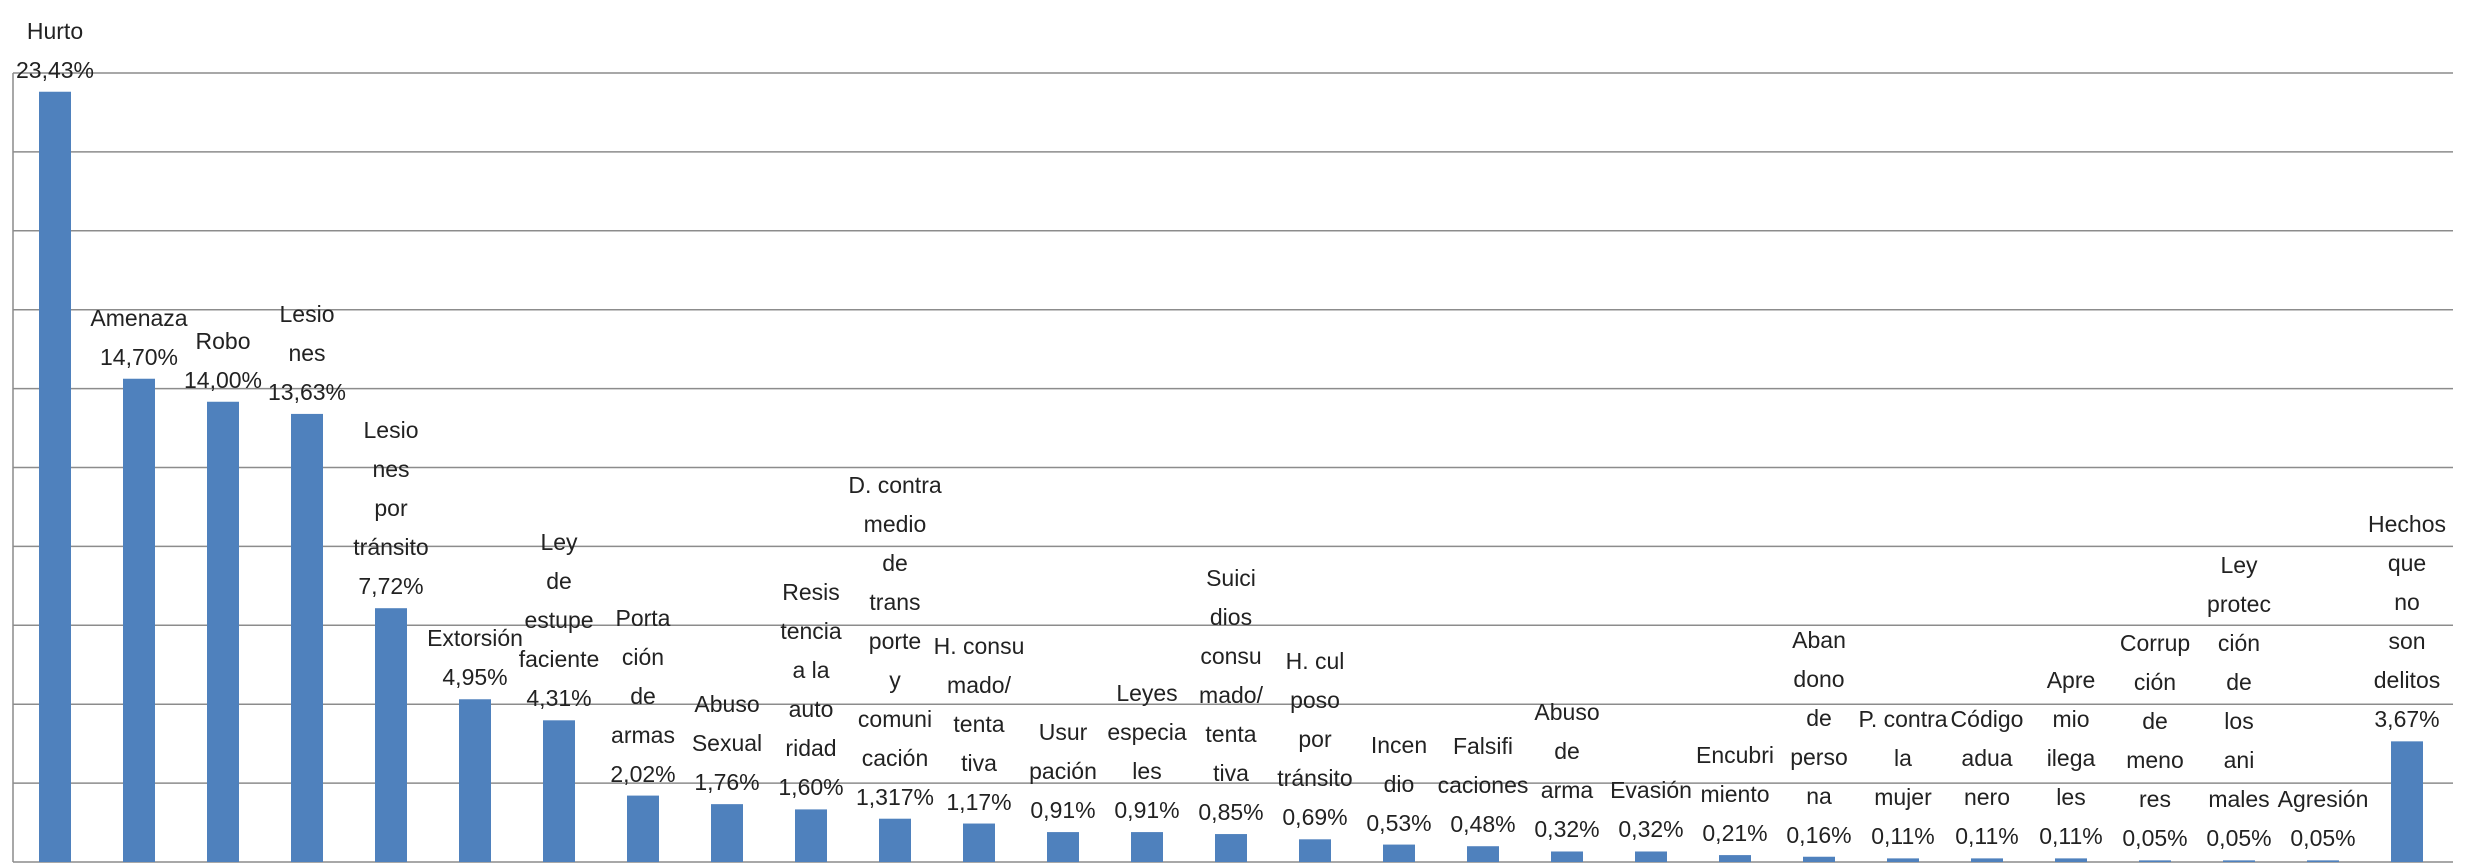  What do you see at coordinates (811, 670) in the screenshot?
I see `category-label: Resis tencia a la auto ridad` at bounding box center [811, 670].